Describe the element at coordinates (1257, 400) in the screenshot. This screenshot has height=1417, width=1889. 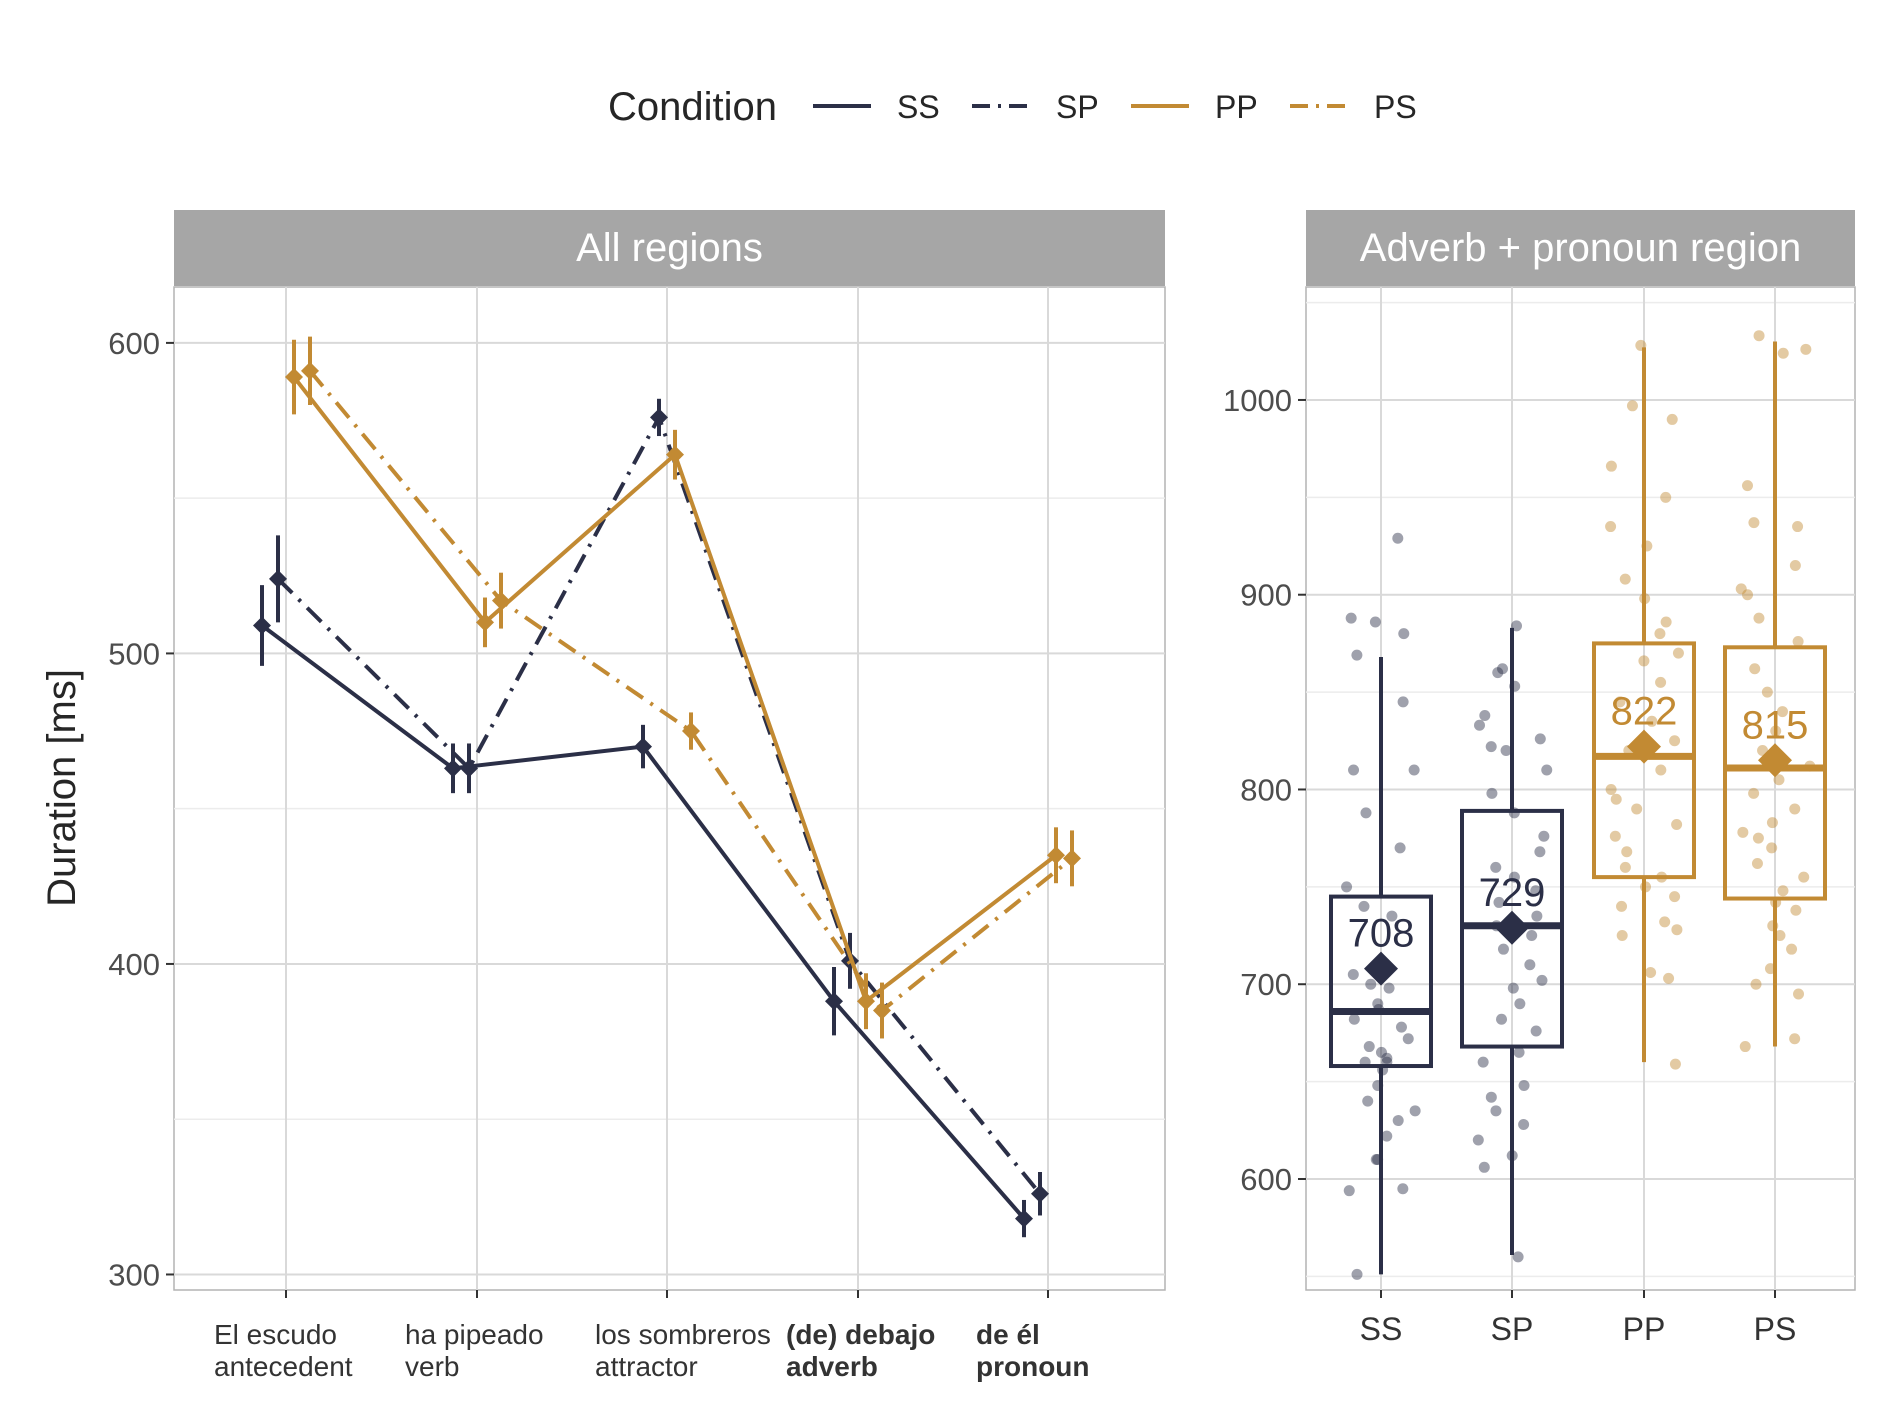
I see `y-tick-label: 1000` at that location.